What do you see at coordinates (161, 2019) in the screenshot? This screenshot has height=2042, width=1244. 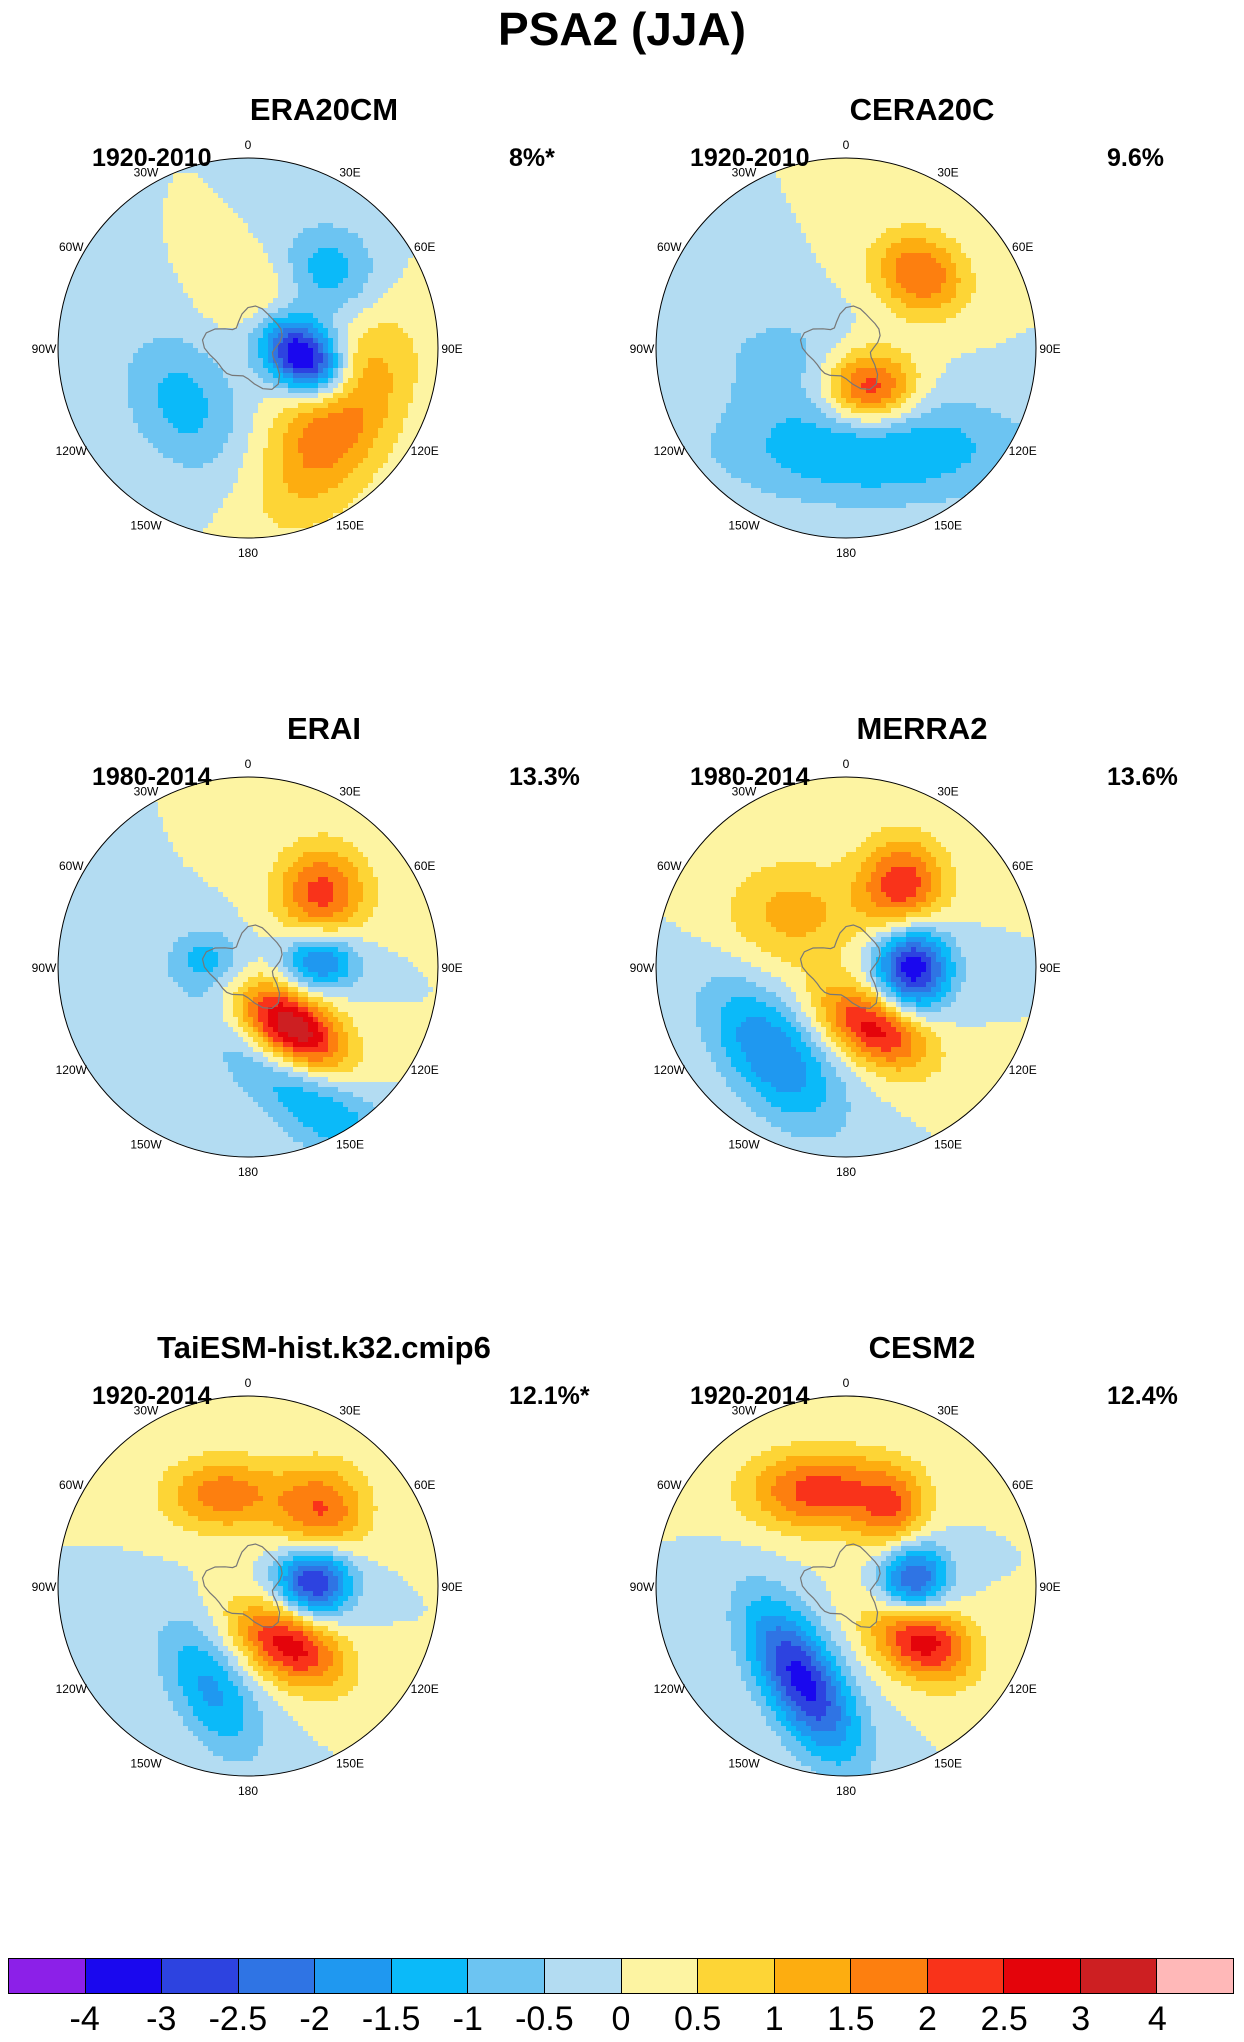 I see `colorbar-tick-label: -3` at bounding box center [161, 2019].